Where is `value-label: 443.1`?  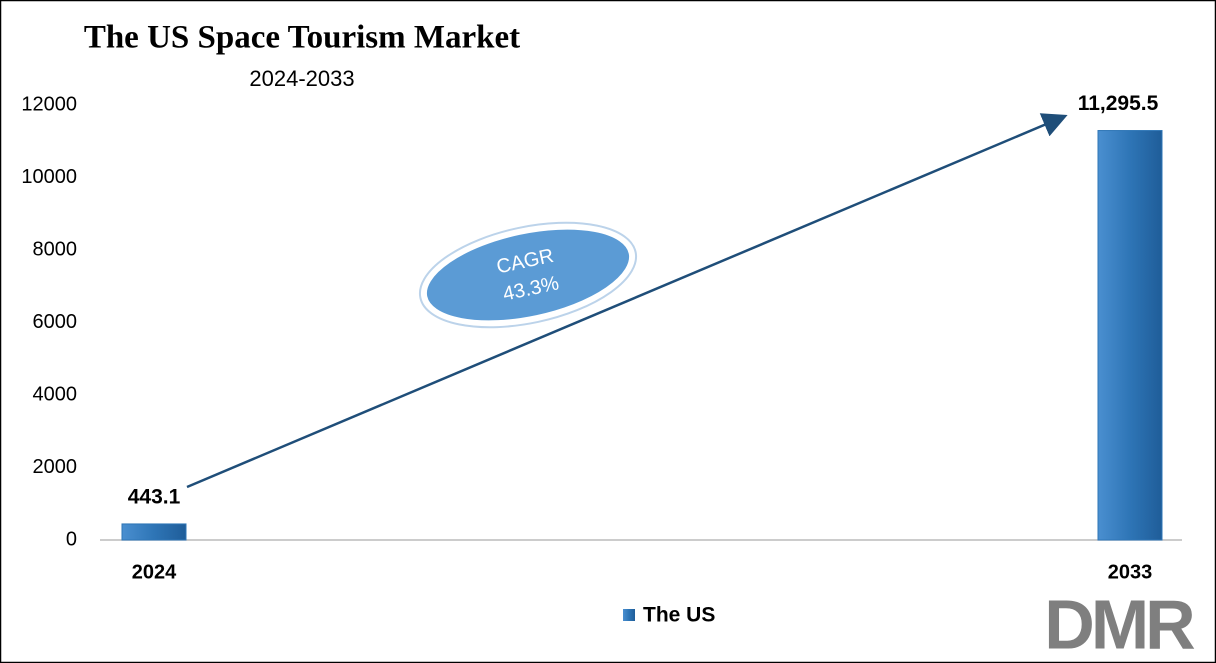
value-label: 443.1 is located at coordinates (154, 496).